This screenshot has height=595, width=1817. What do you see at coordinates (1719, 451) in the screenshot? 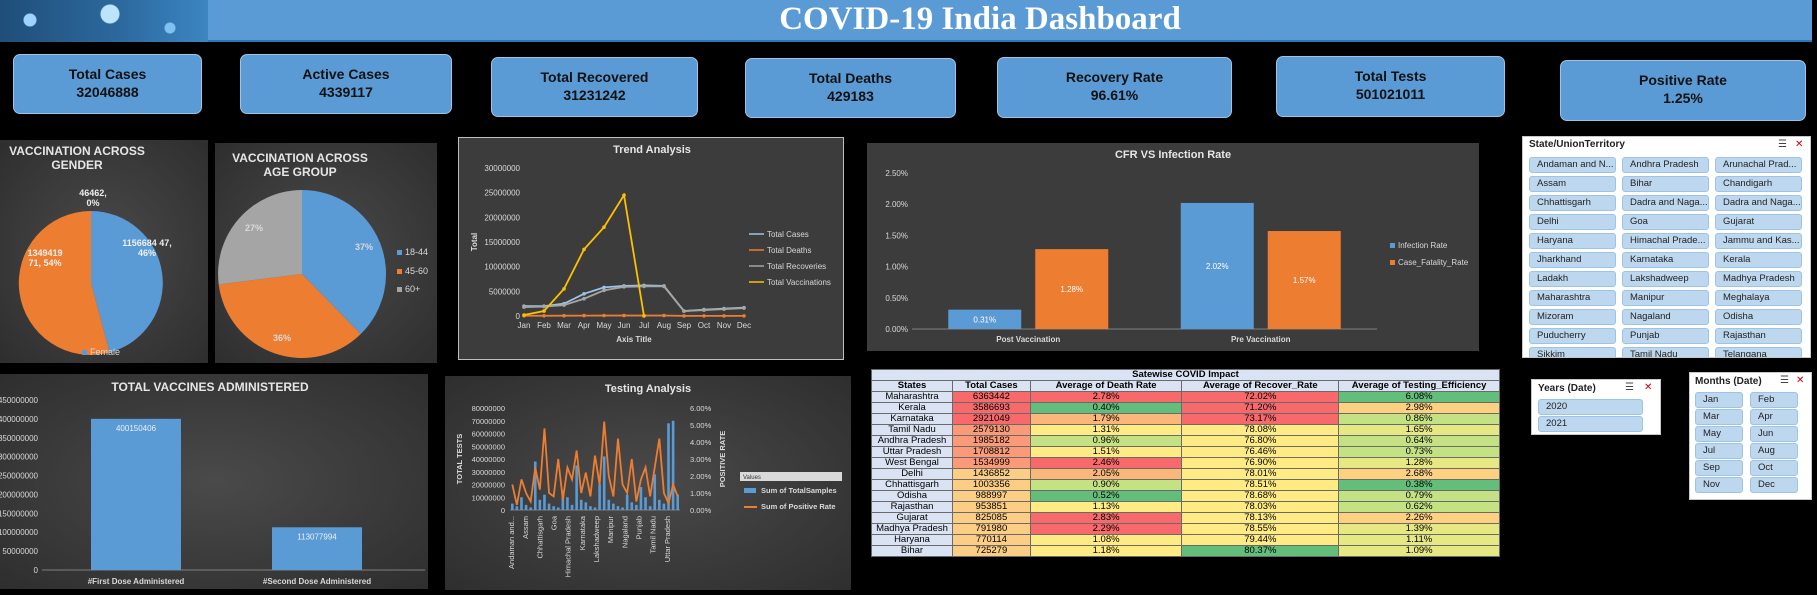
I see `slicer-item-month: Jul` at bounding box center [1719, 451].